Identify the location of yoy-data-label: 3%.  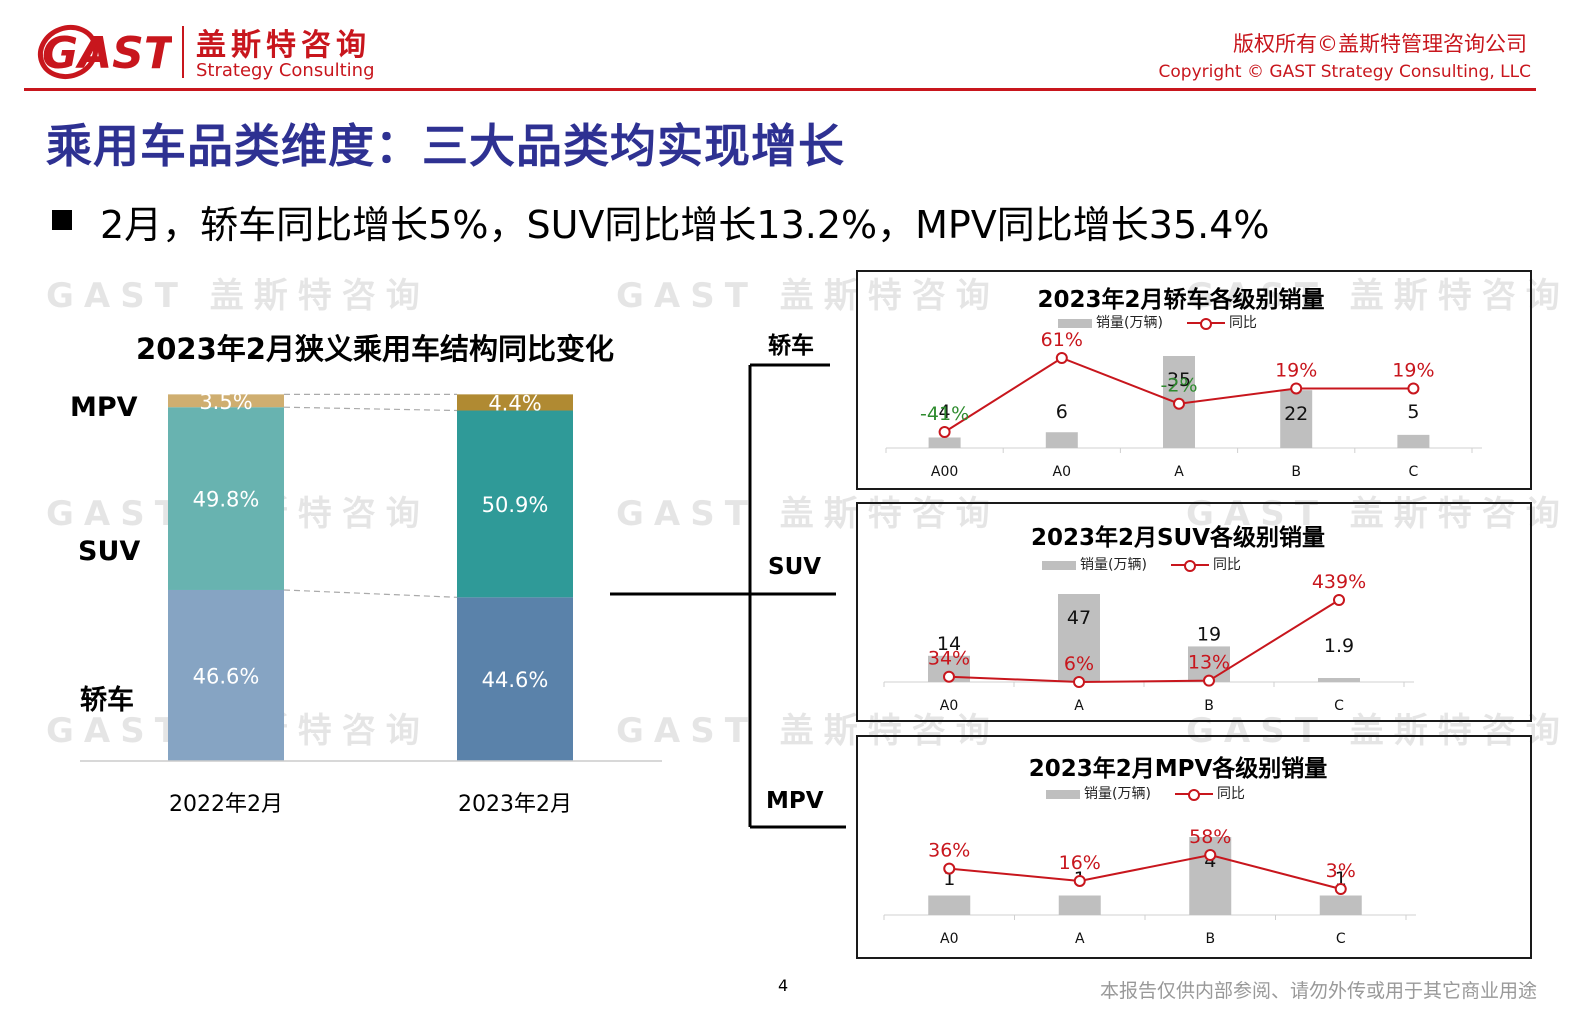
(1341, 871).